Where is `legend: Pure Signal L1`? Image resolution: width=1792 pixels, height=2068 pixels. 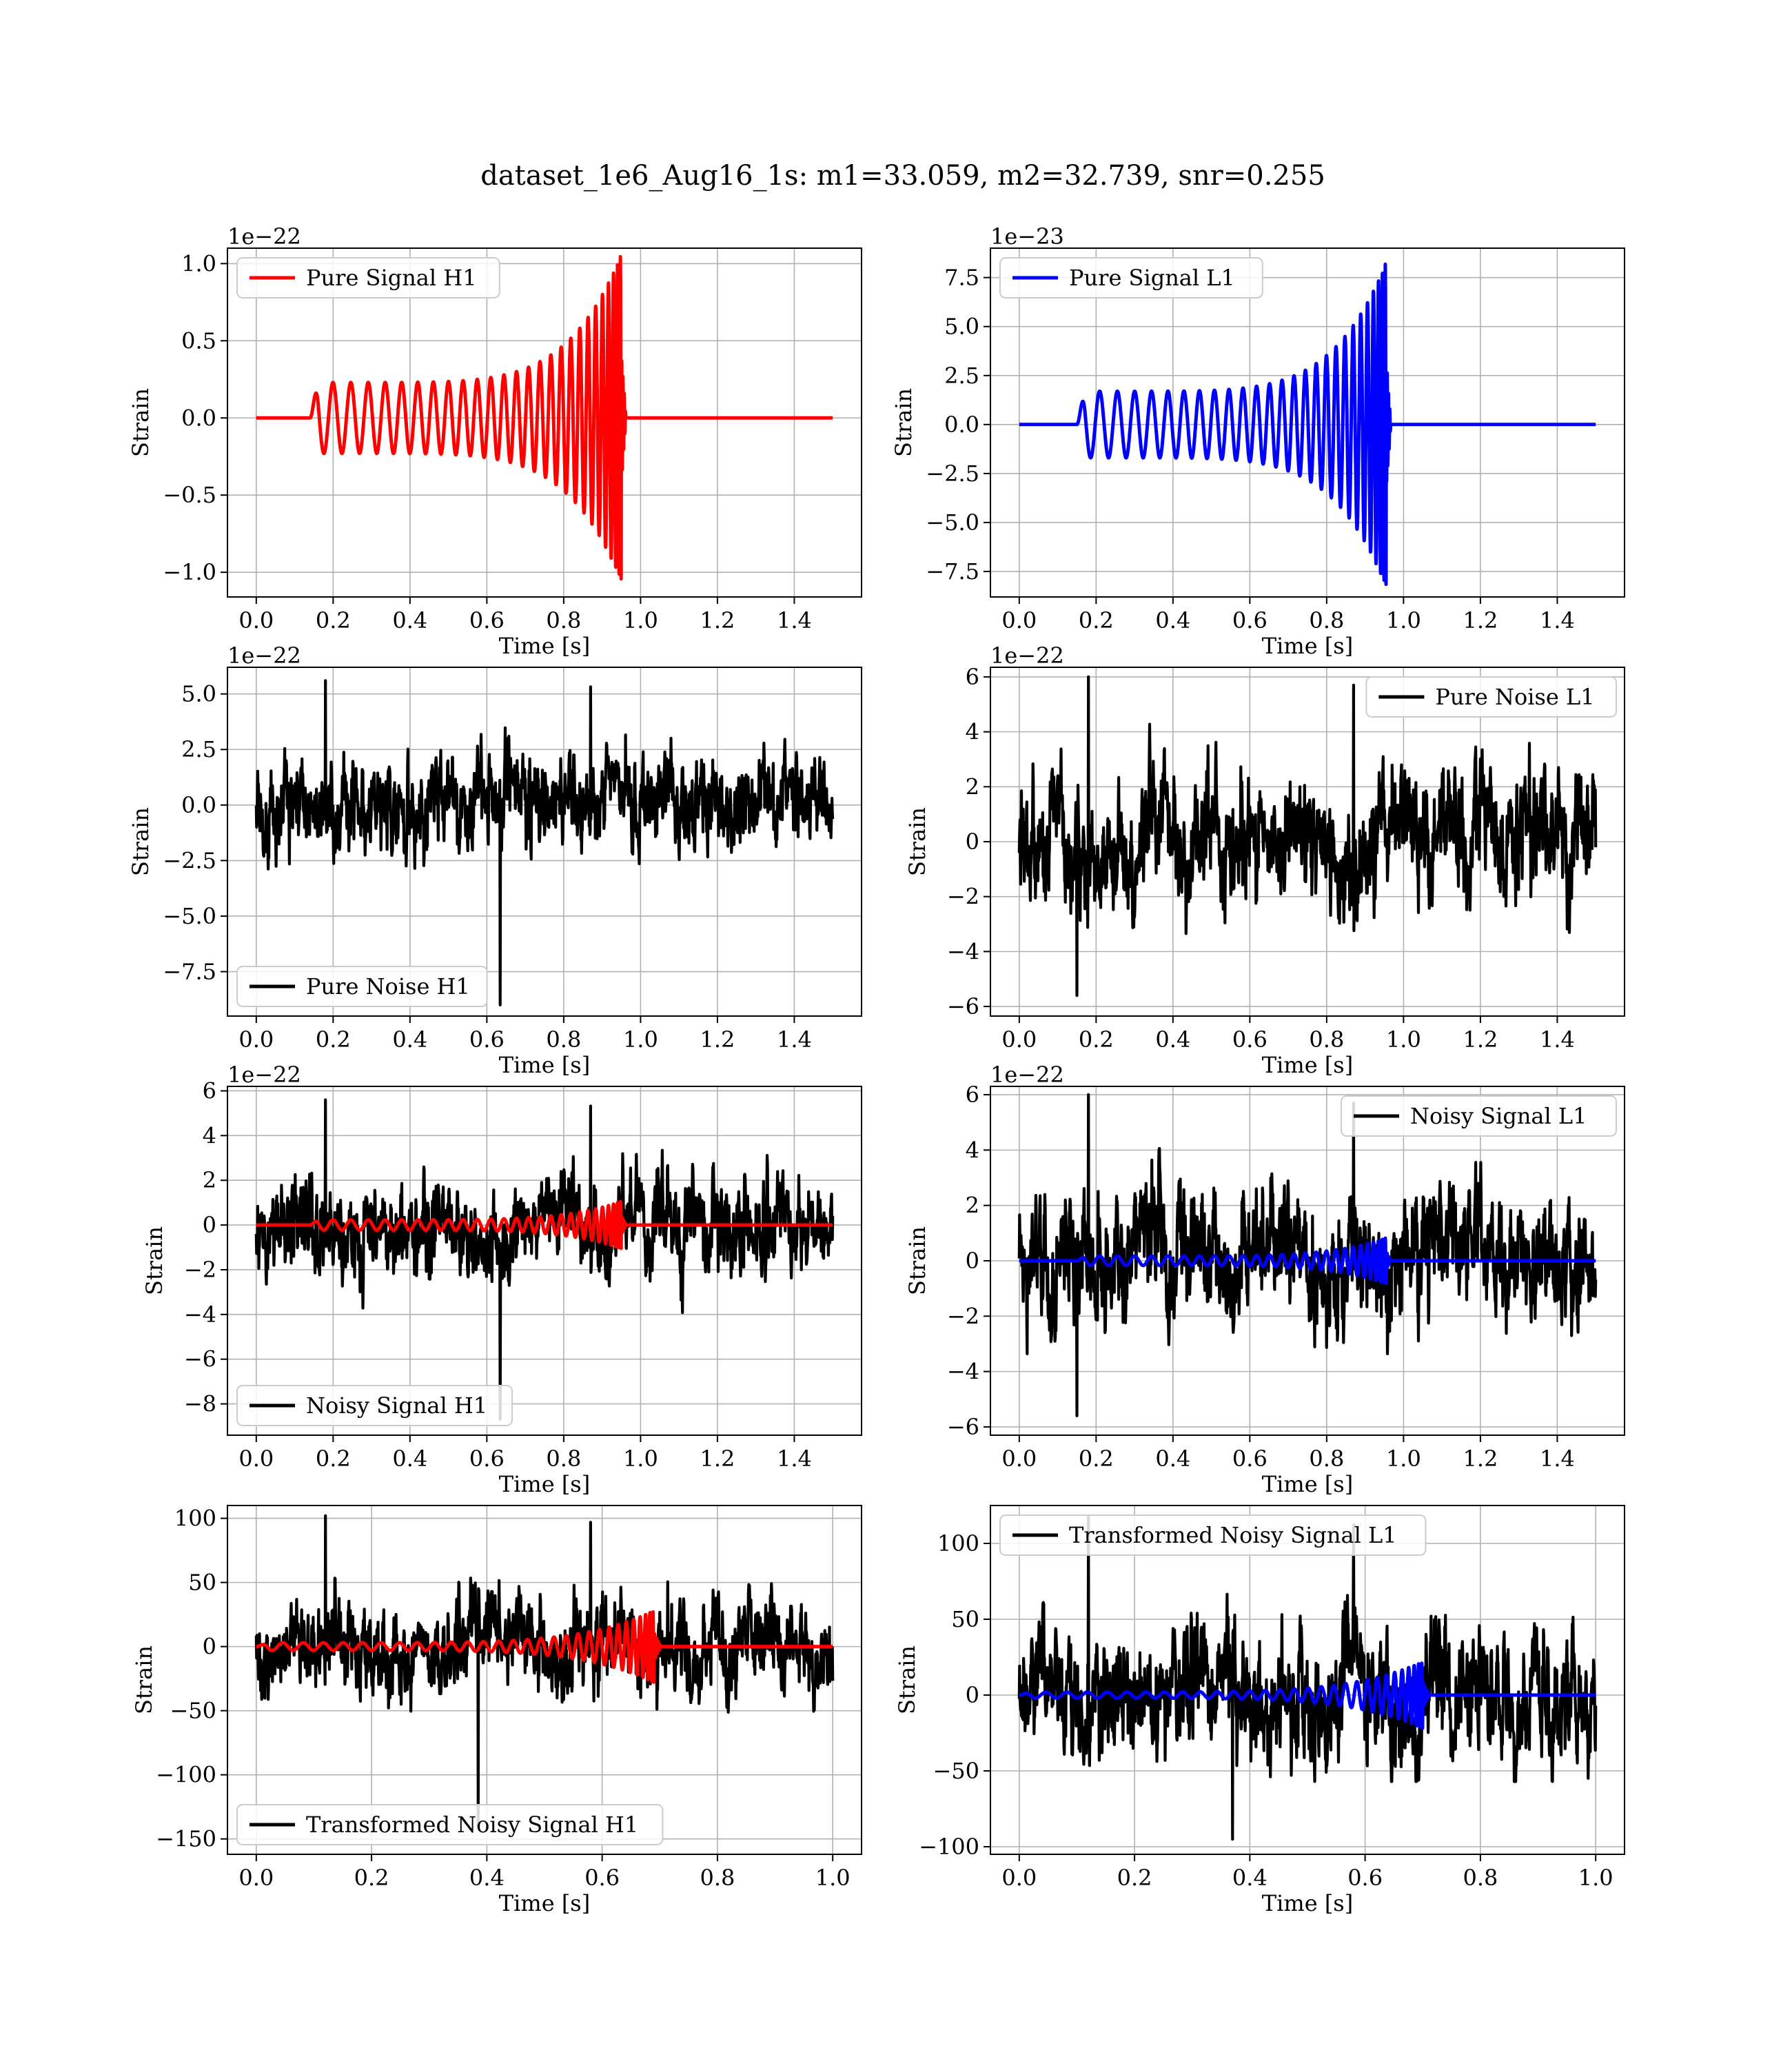 legend: Pure Signal L1 is located at coordinates (1131, 277).